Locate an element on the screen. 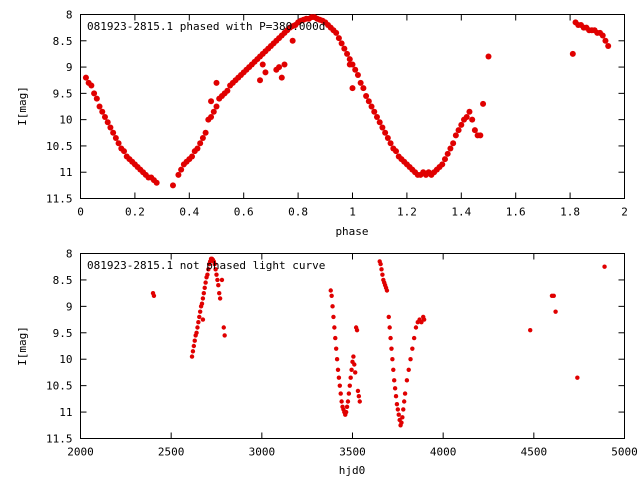  unphased-y-tick-label: 9 is located at coordinates (69, 306).